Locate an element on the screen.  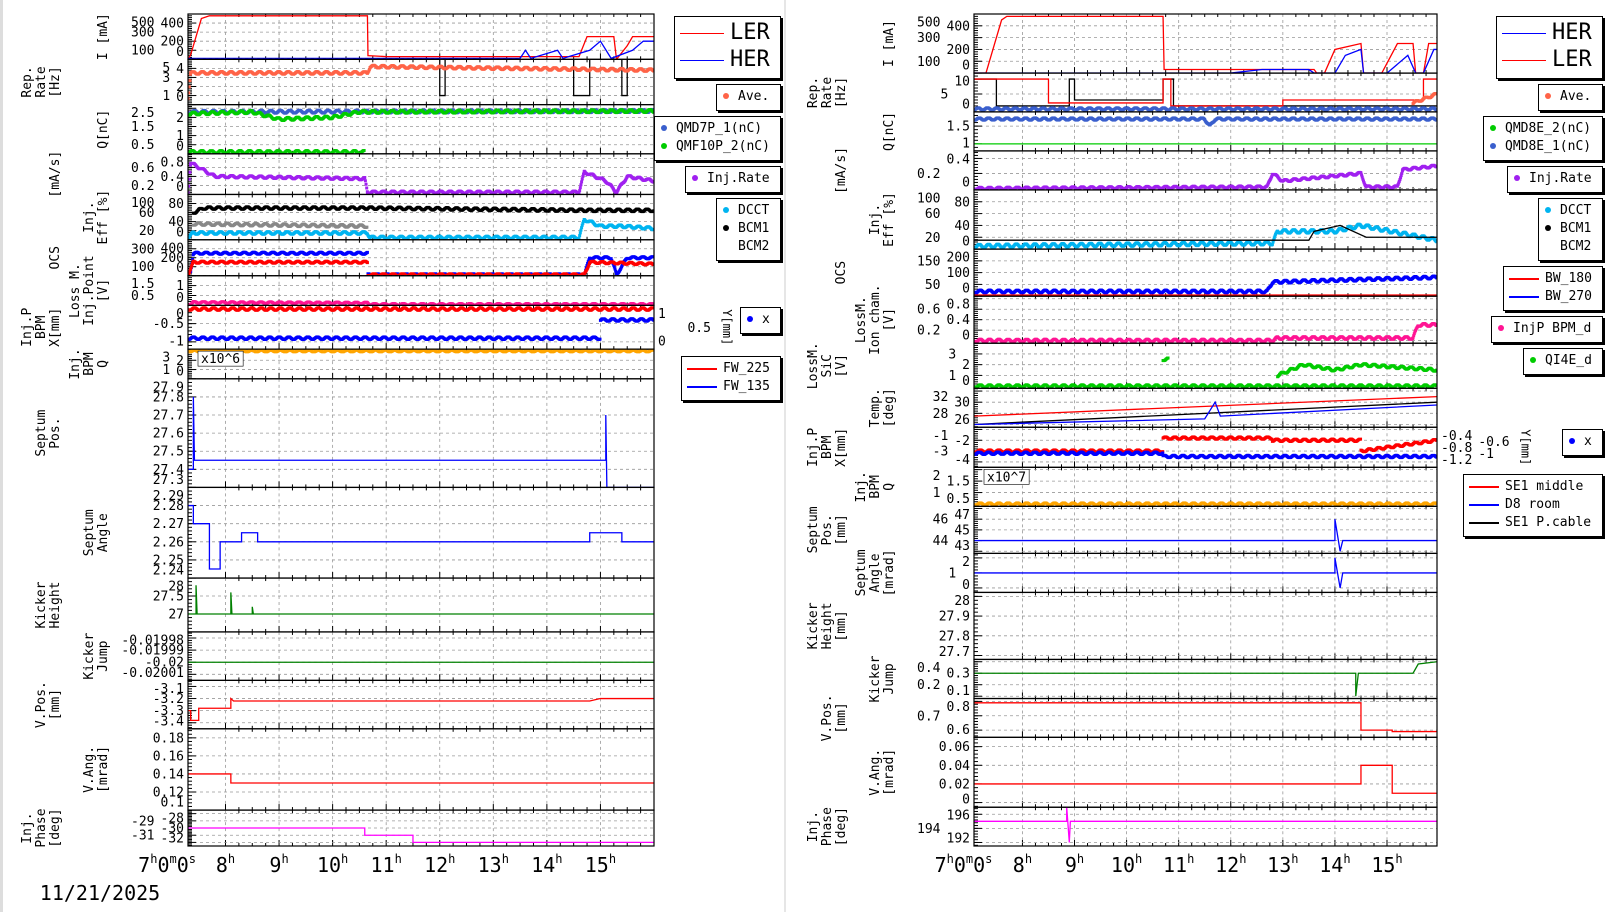
panel-axis-label: I [mA] is located at coordinates (889, 43).